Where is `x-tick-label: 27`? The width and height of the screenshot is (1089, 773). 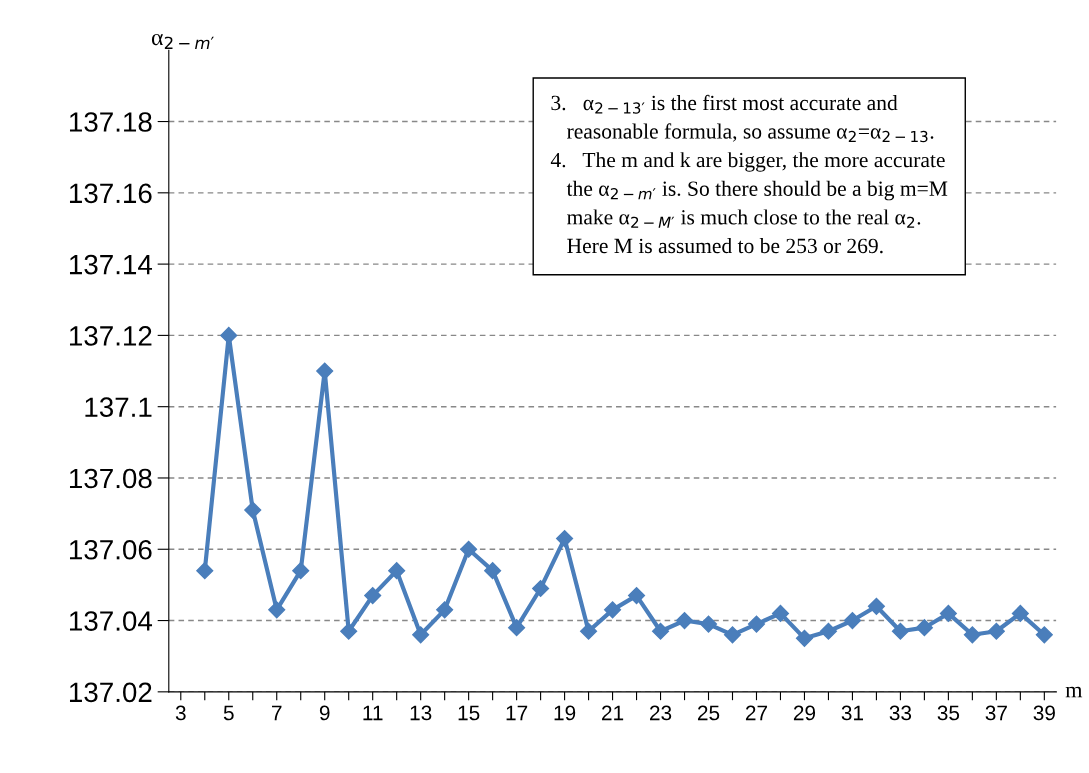 x-tick-label: 27 is located at coordinates (756, 713).